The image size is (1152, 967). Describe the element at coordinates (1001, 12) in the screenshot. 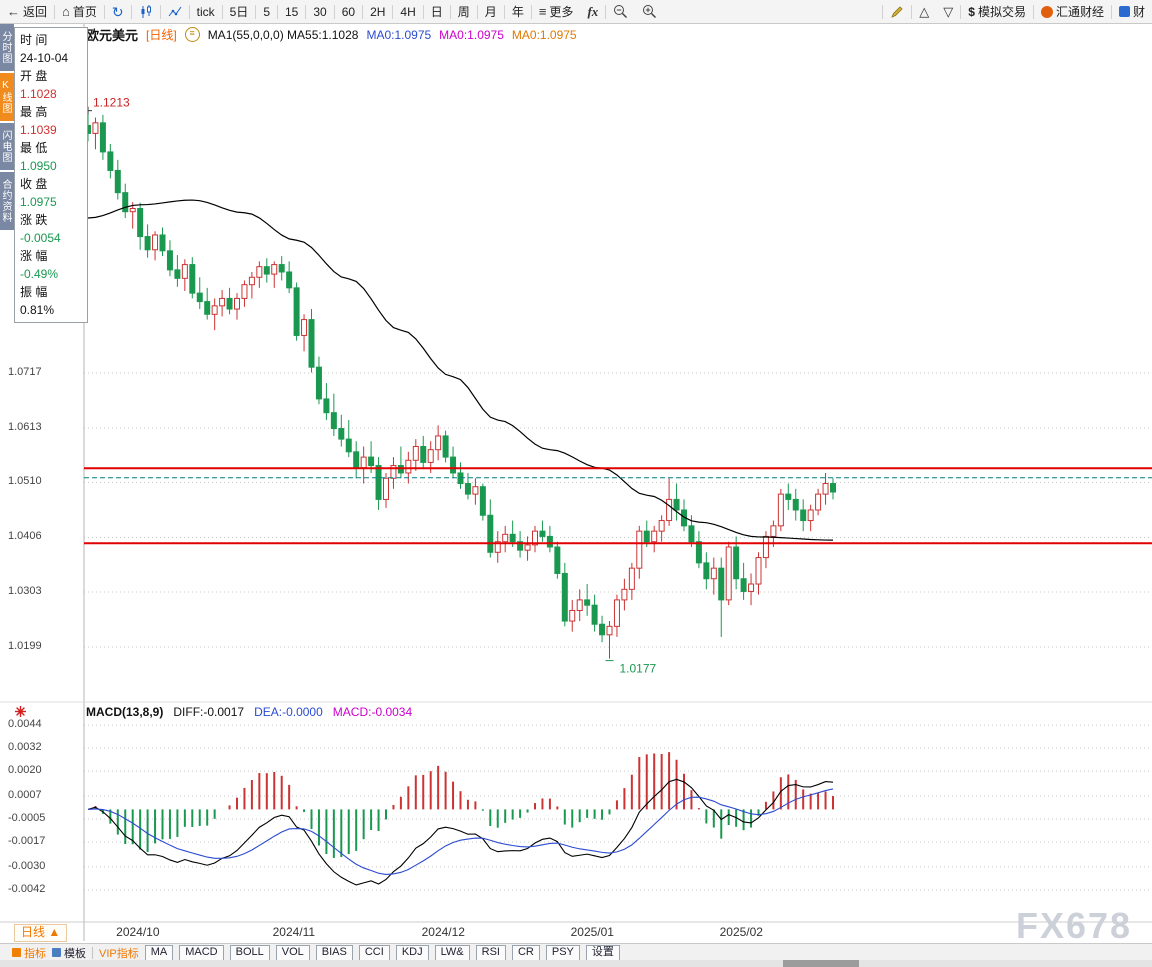

I see `sim-trading-label: 模拟交易` at that location.